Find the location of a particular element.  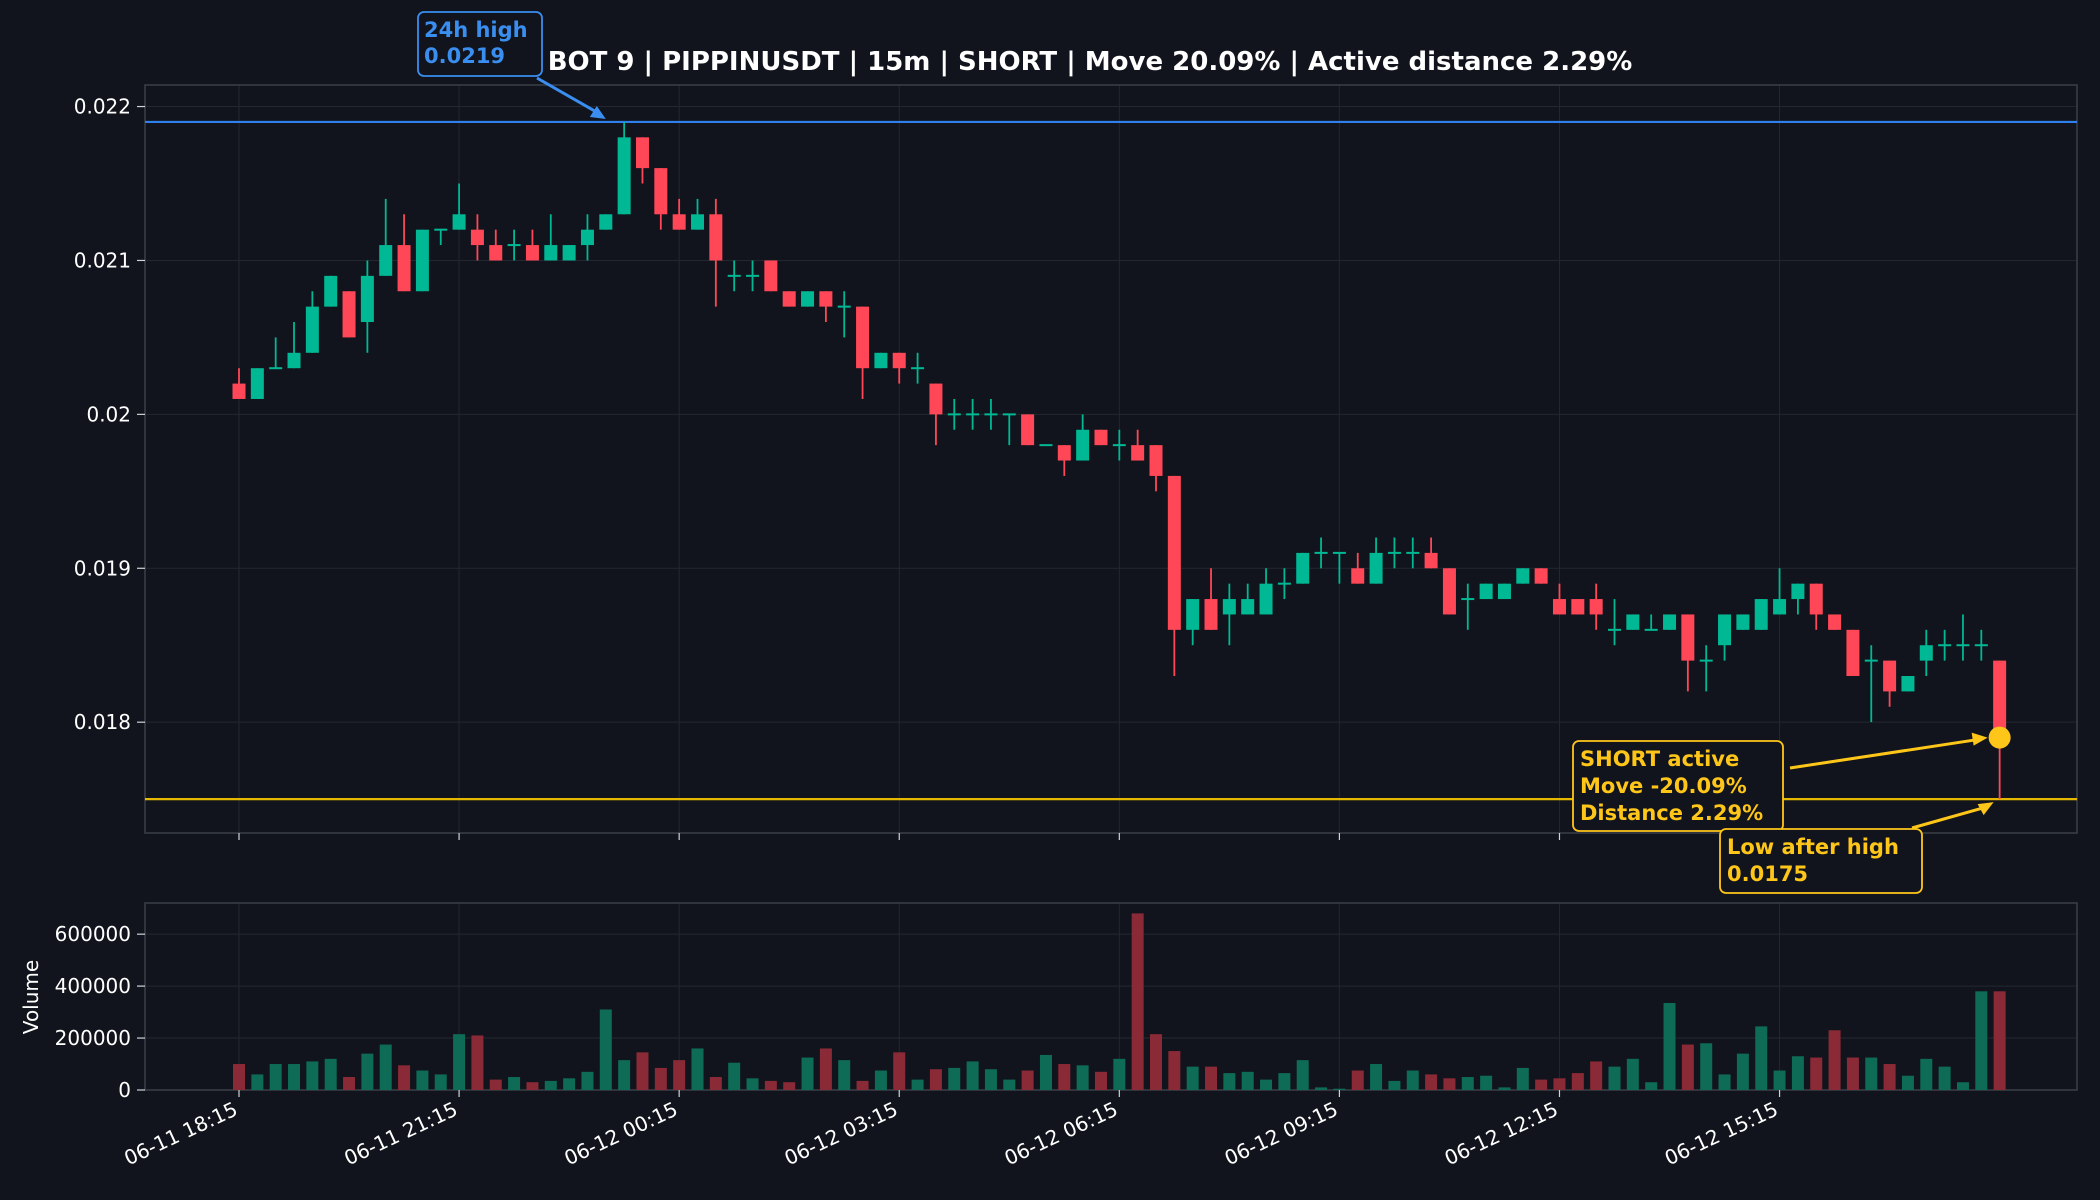

high-annotation-arrowhead is located at coordinates (597, 112).